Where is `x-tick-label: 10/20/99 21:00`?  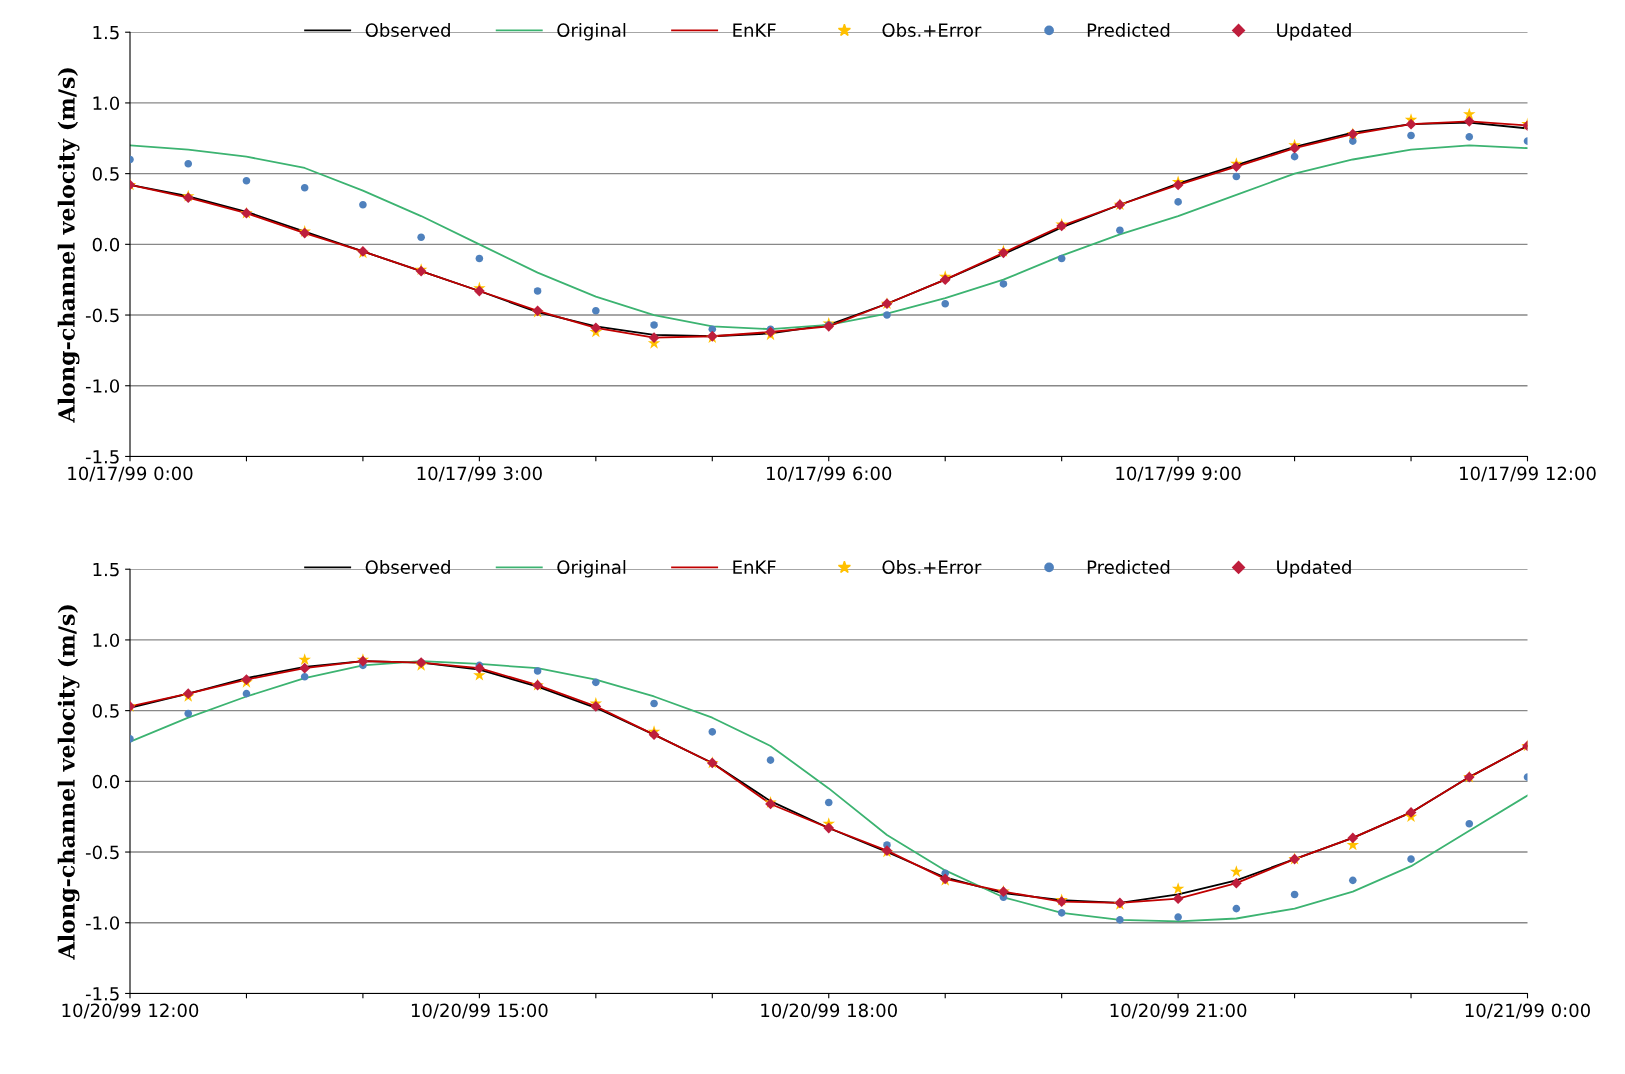 x-tick-label: 10/20/99 21:00 is located at coordinates (1178, 1011).